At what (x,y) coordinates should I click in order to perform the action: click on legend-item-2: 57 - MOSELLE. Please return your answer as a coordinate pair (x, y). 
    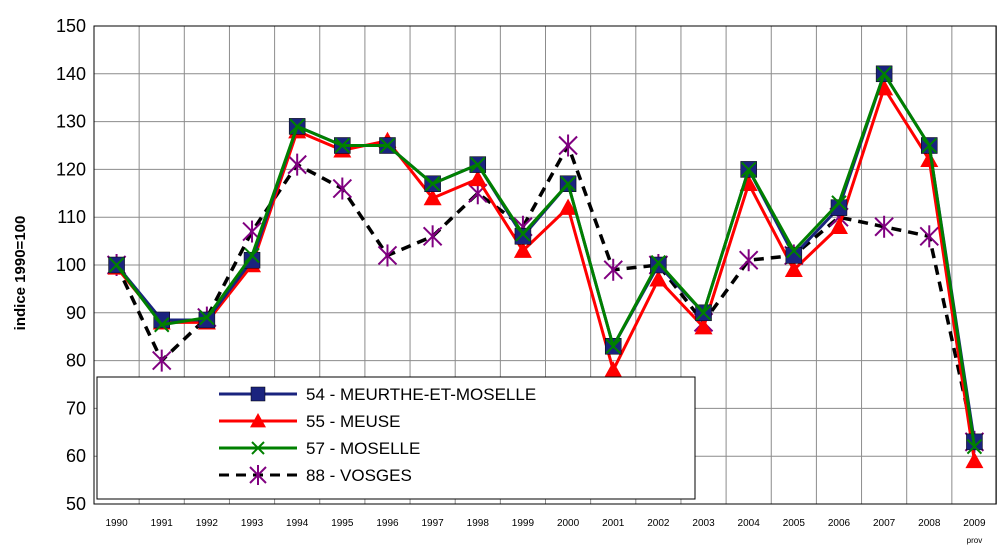
    Looking at the image, I should click on (319, 448).